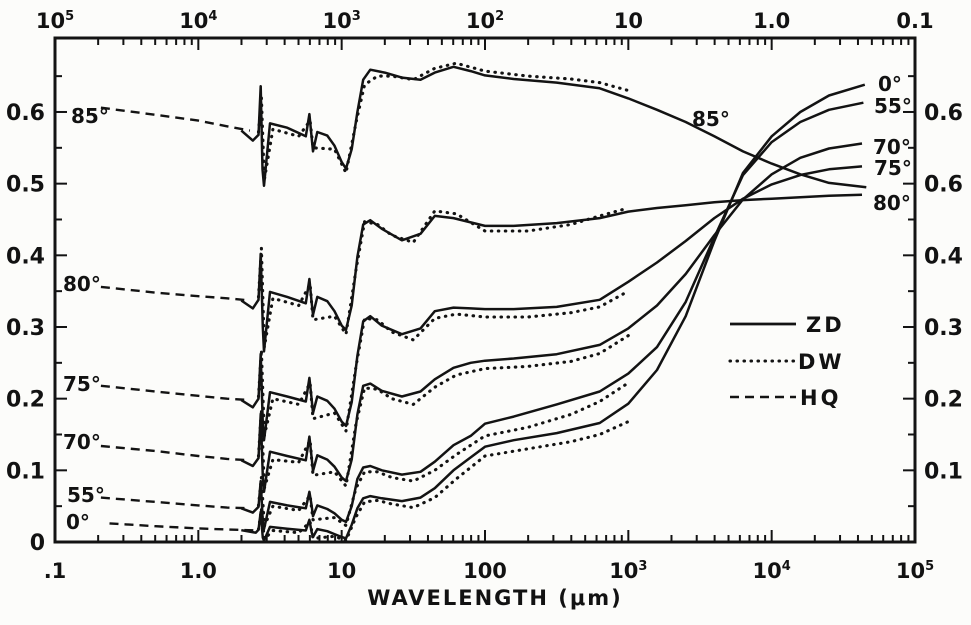 The image size is (971, 625). What do you see at coordinates (25, 256) in the screenshot?
I see `y-tick-label-left: 0.4` at bounding box center [25, 256].